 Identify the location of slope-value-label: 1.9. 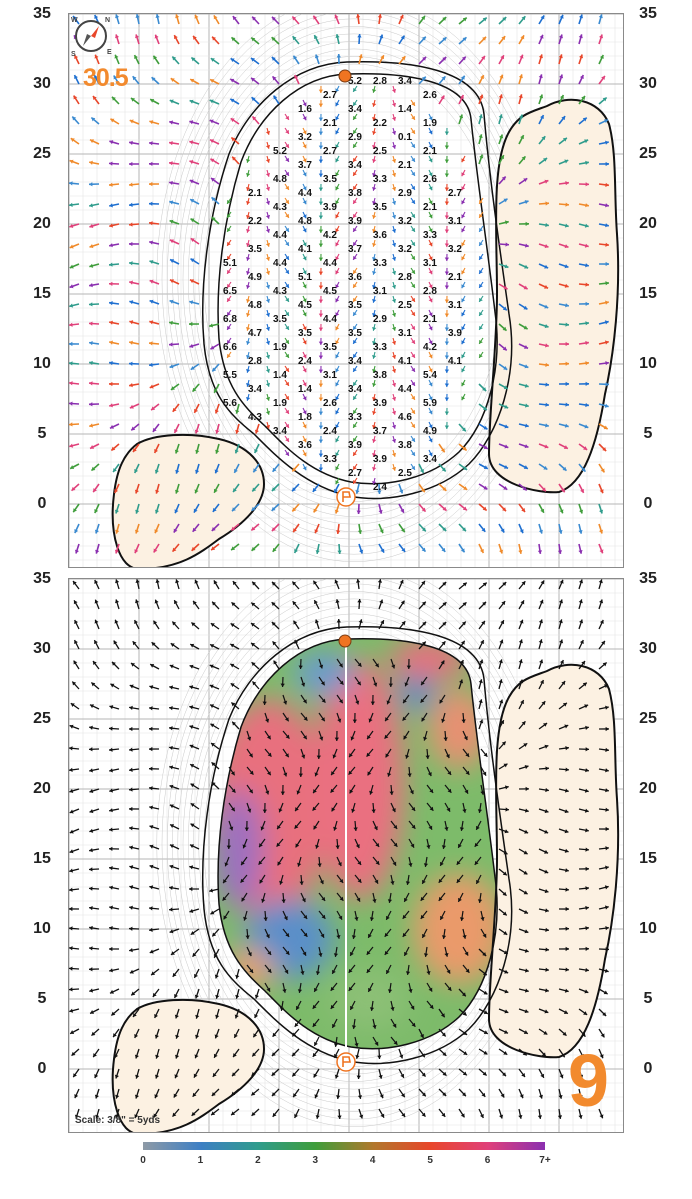
(280, 347).